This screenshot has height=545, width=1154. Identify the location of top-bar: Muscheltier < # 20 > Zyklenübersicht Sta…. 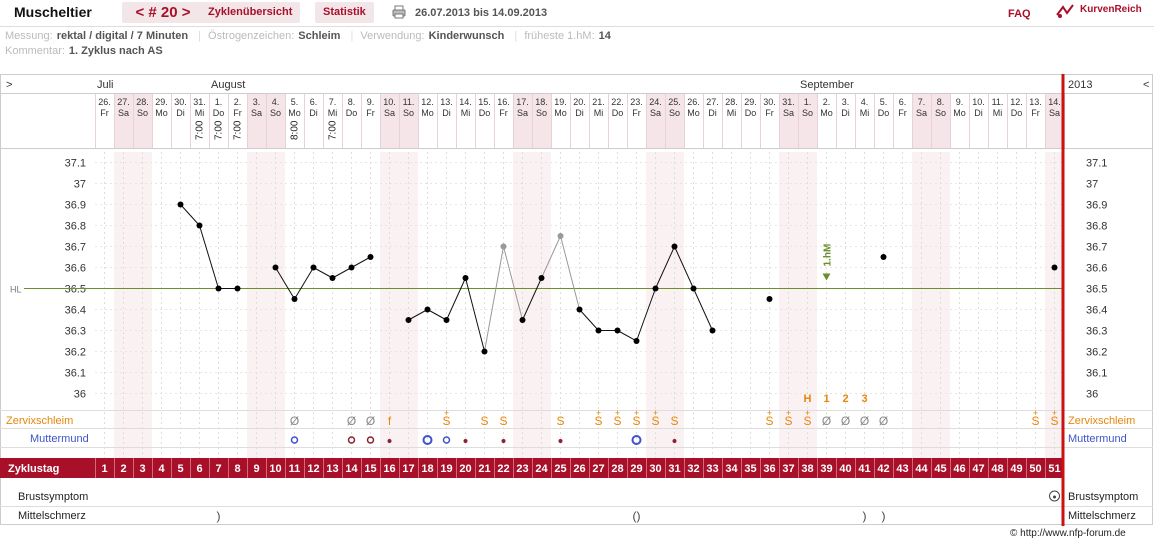
(577, 13).